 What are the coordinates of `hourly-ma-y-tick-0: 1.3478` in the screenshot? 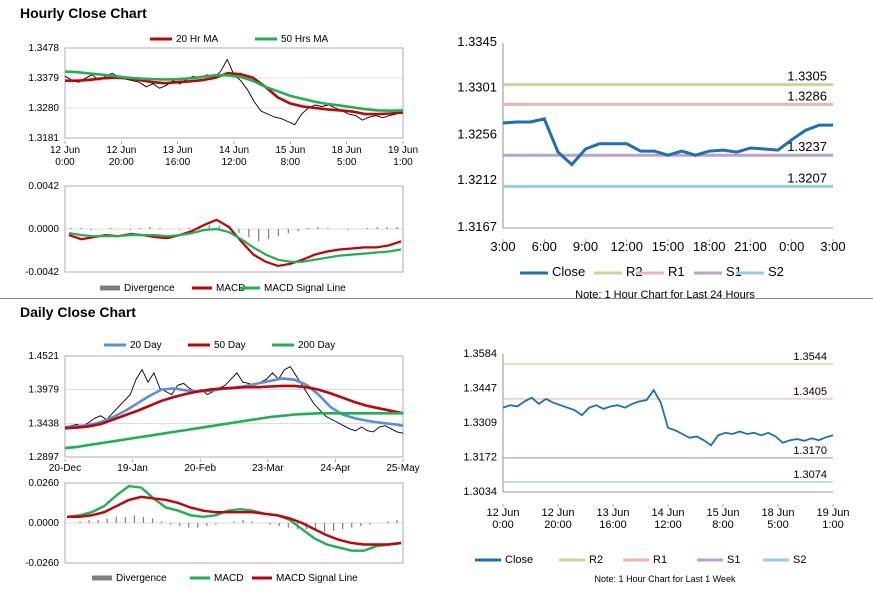 It's located at (43, 48).